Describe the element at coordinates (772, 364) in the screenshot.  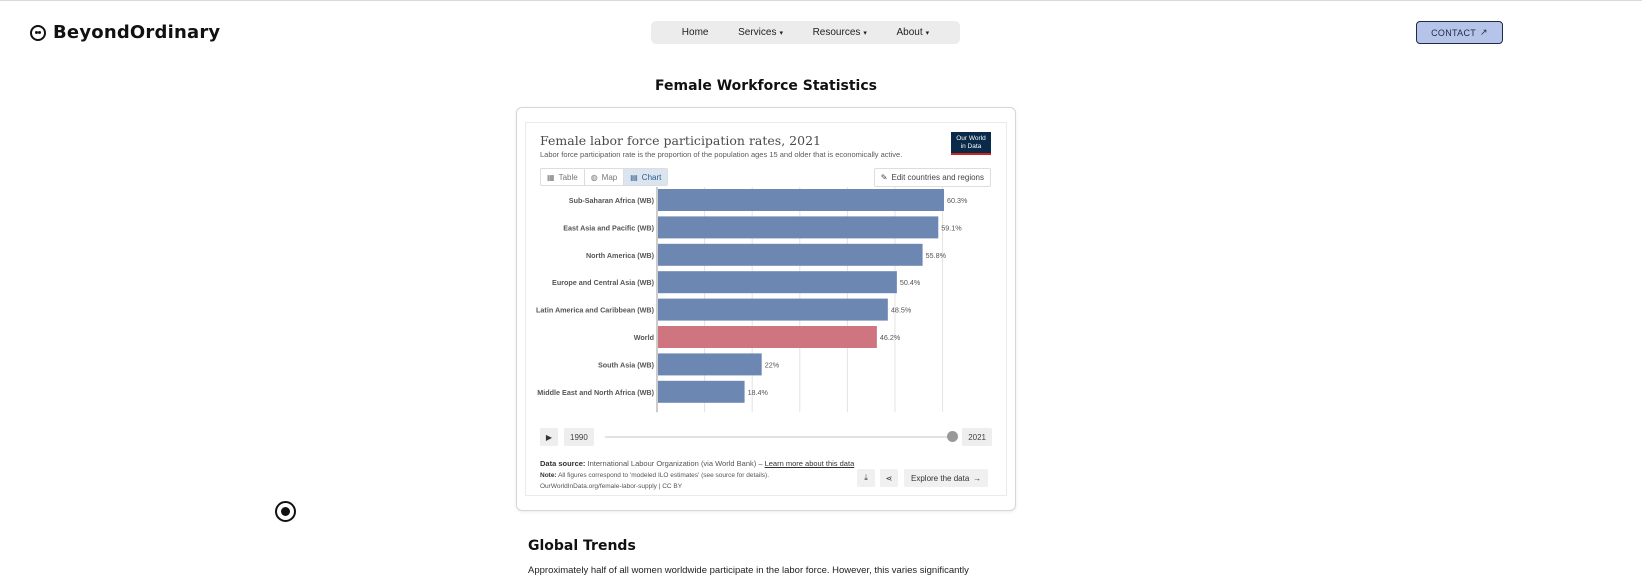
I see `value-label: 22%` at that location.